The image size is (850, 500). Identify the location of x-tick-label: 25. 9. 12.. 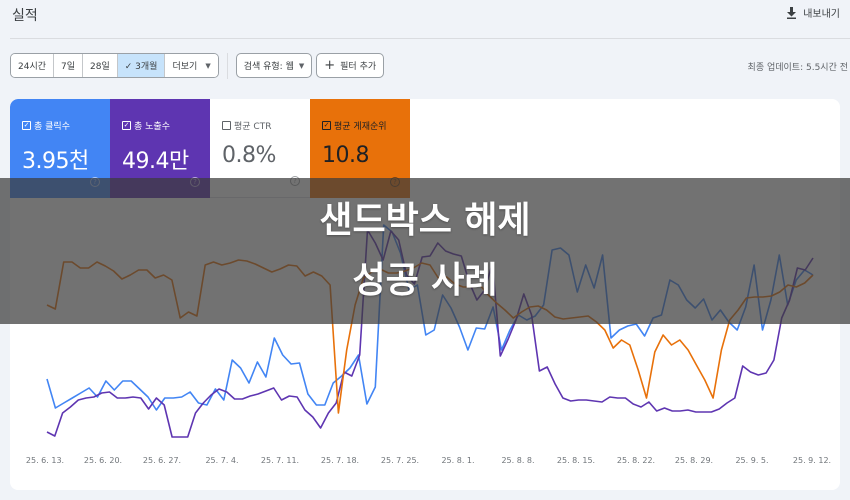
(812, 460).